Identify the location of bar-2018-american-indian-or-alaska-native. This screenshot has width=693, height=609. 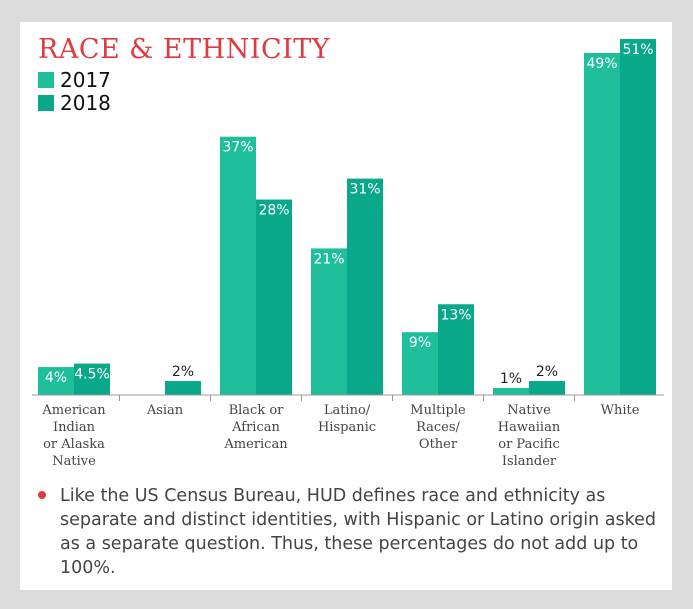
(92, 379).